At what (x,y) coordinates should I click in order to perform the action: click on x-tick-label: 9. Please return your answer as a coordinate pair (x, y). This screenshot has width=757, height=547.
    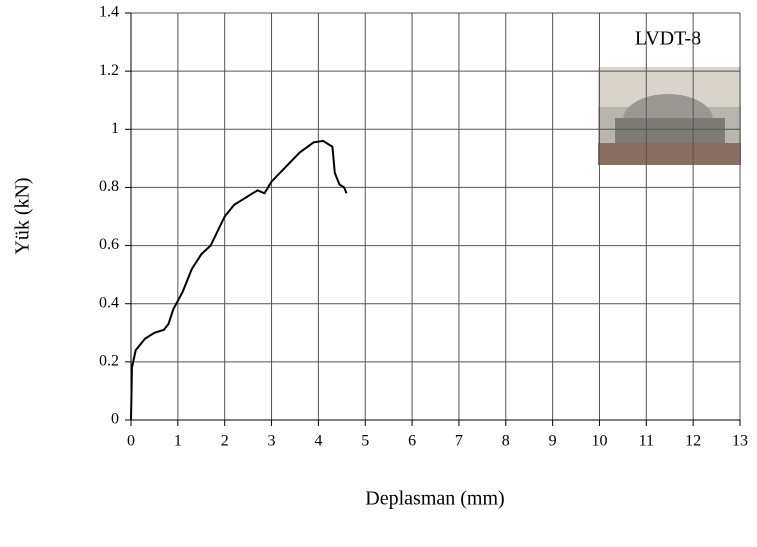
    Looking at the image, I should click on (553, 441).